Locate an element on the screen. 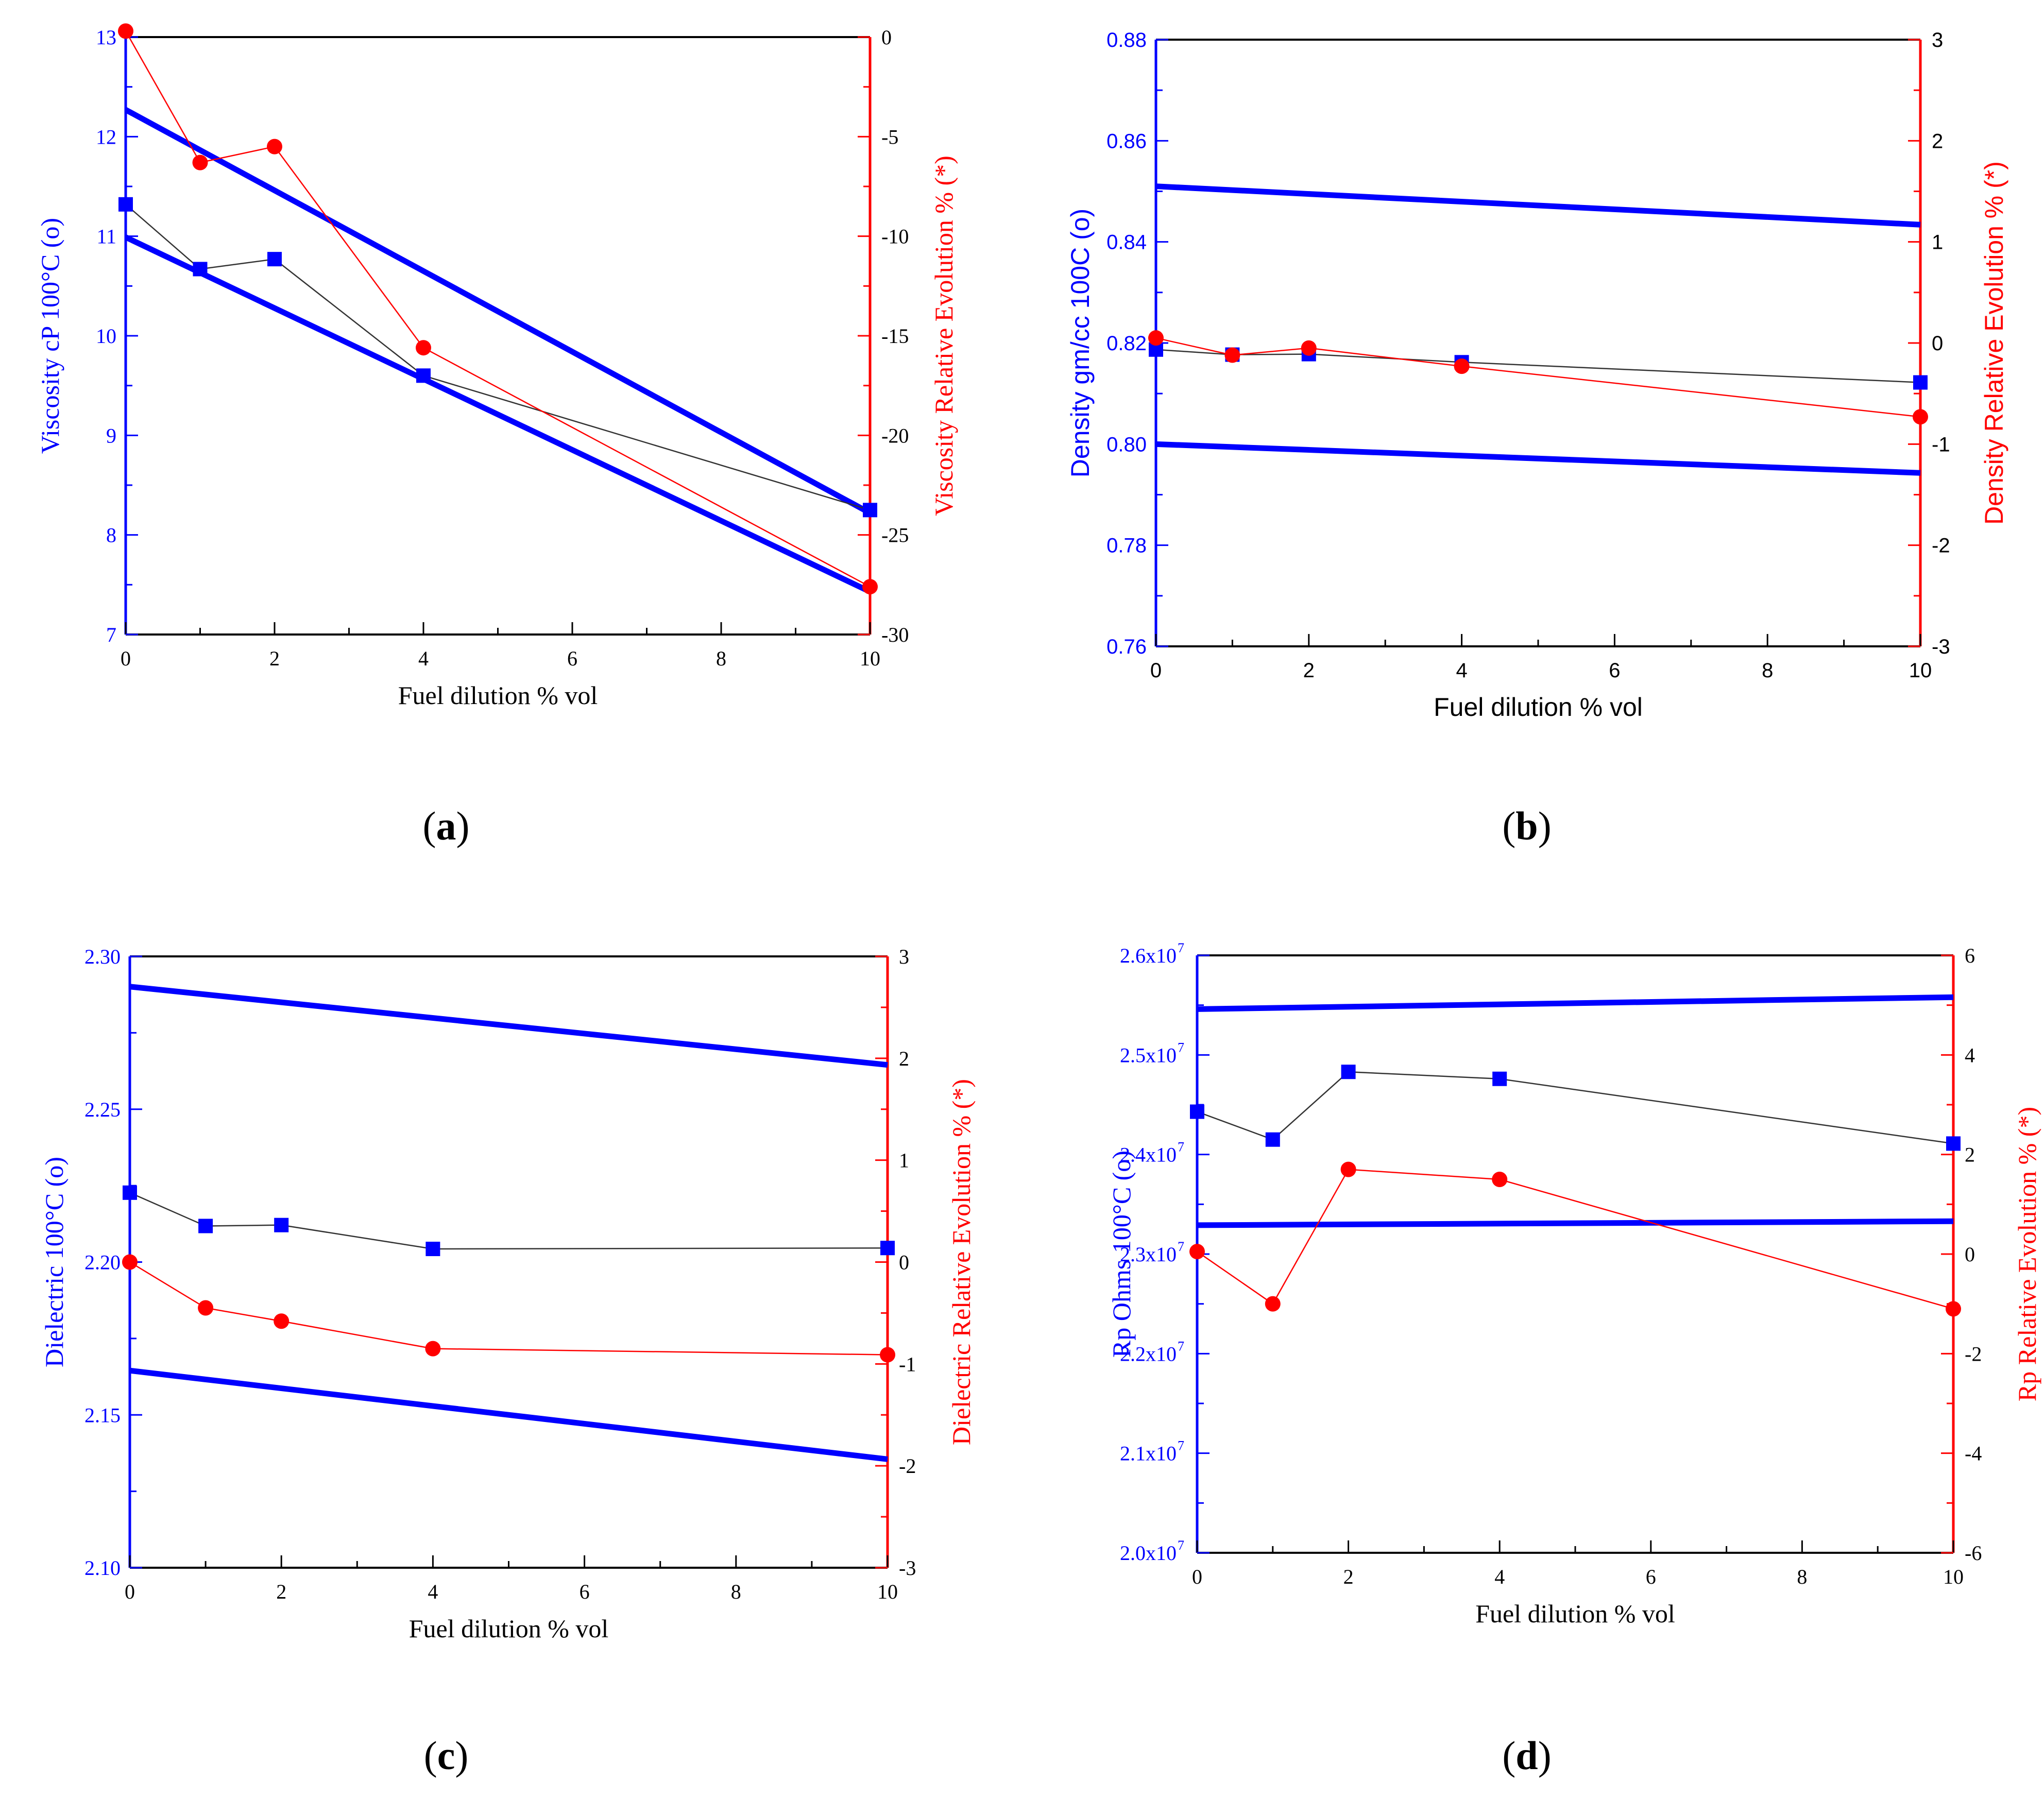 The image size is (2044, 1800). panel-b-x-tick-label: 2 is located at coordinates (1309, 670).